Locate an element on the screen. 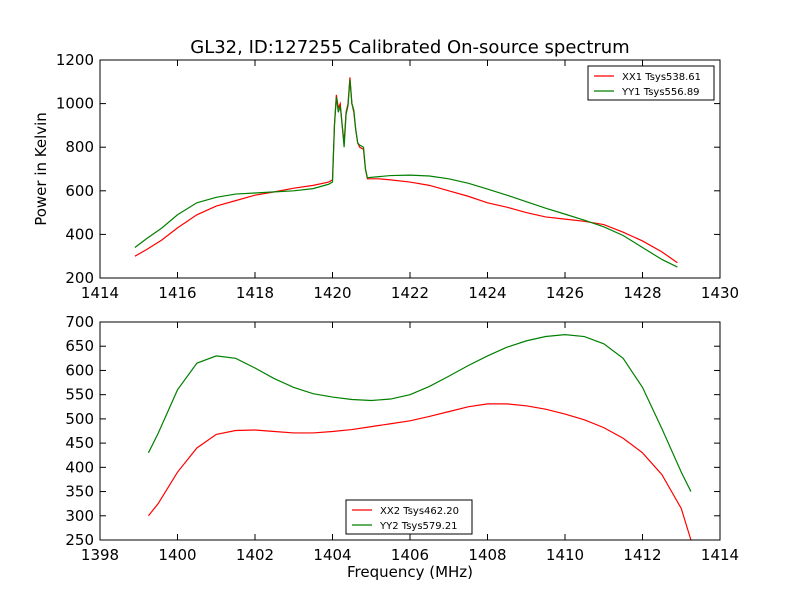 The image size is (800, 600). y-tick-label: 700 is located at coordinates (79, 322).